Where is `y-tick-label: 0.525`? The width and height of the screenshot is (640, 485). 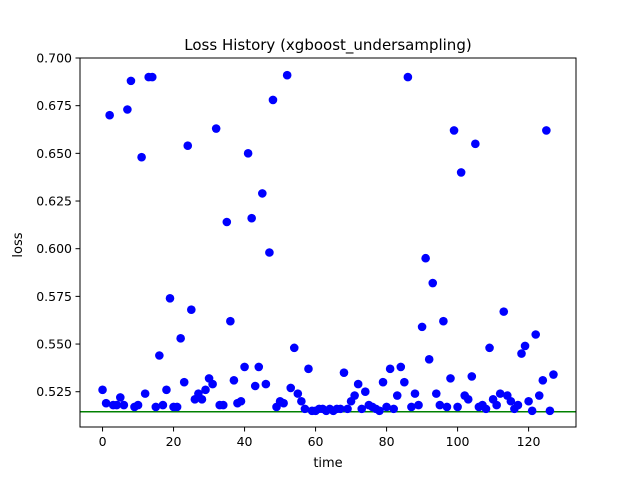
y-tick-label: 0.525 is located at coordinates (54, 391).